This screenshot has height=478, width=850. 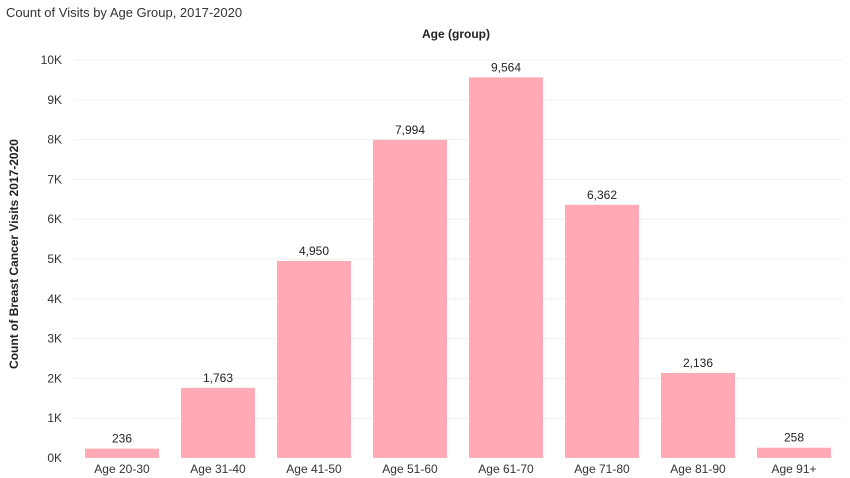 I want to click on y-tick-label: 1K, so click(x=54, y=418).